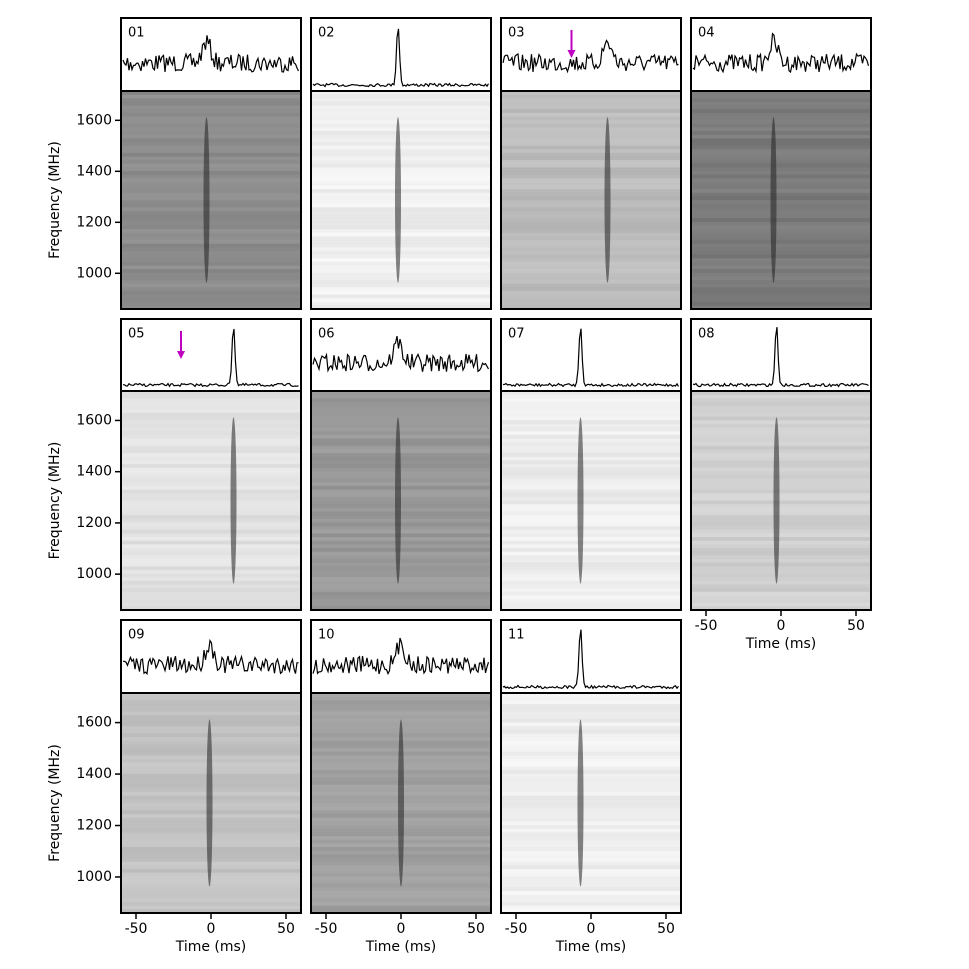 This screenshot has height=969, width=969. I want to click on profile-line, so click(210, 358).